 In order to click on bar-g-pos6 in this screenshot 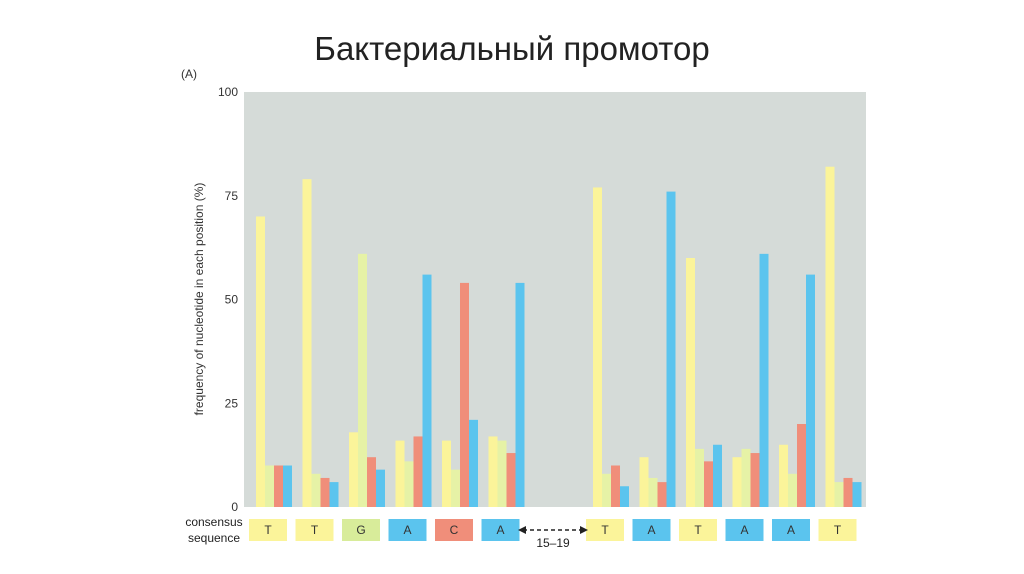, I will do `click(502, 473)`.